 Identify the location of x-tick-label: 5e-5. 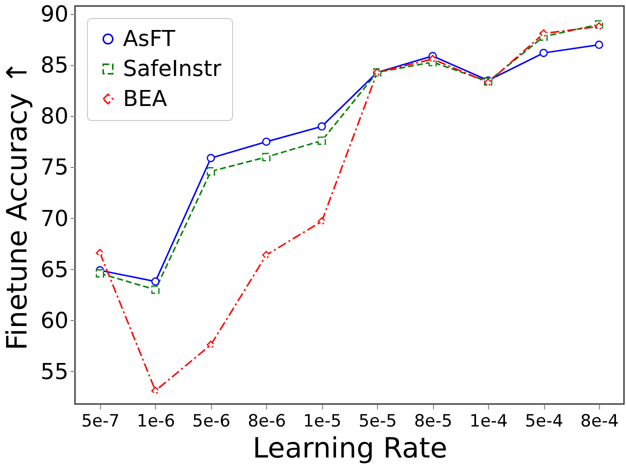
(377, 422).